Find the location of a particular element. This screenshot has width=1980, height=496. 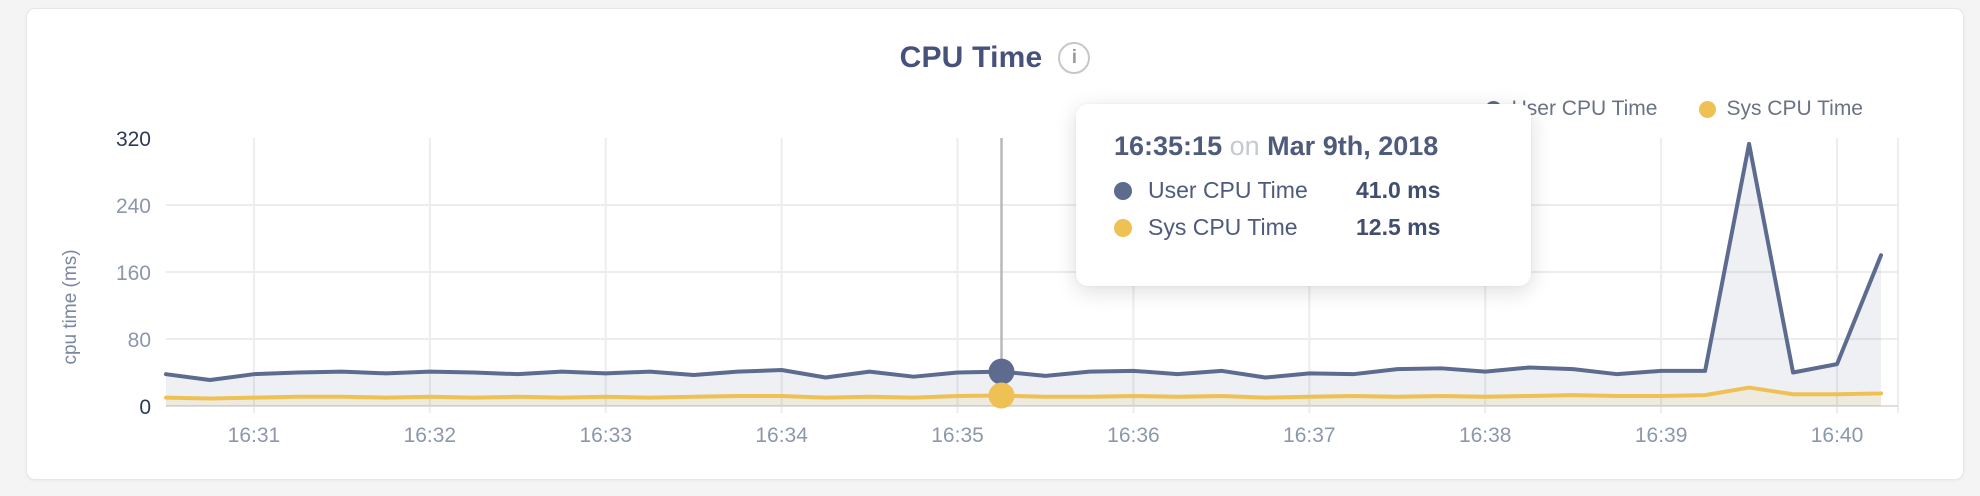

svg-text: 16:39 is located at coordinates (1661, 435).